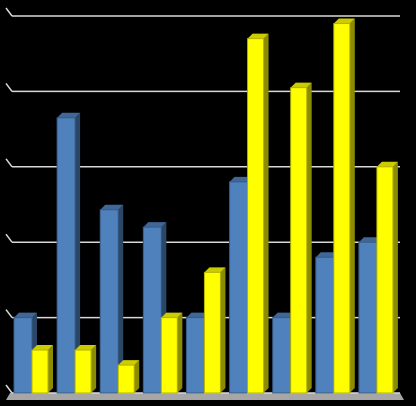  Describe the element at coordinates (205, 396) in the screenshot. I see `floor` at that location.